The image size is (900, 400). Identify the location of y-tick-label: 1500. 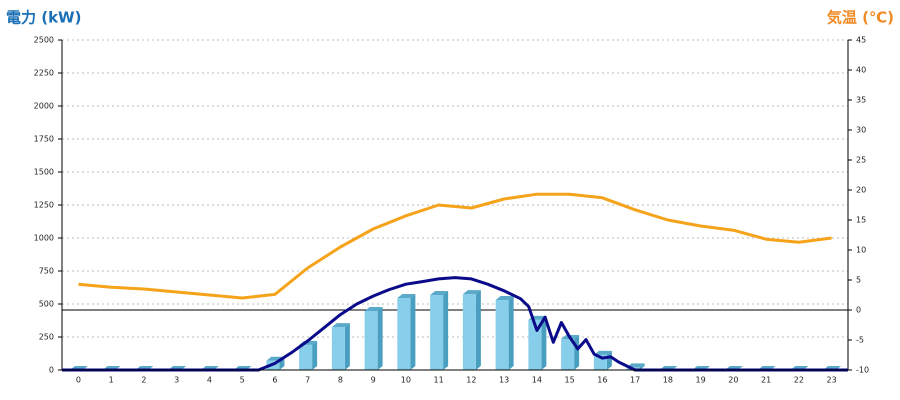
(44, 172).